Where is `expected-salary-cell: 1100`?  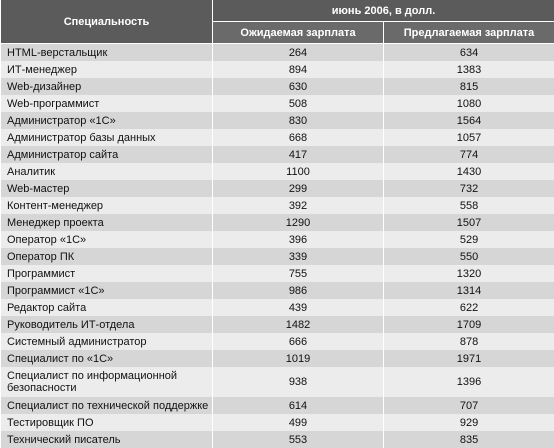
expected-salary-cell: 1100 is located at coordinates (298, 171).